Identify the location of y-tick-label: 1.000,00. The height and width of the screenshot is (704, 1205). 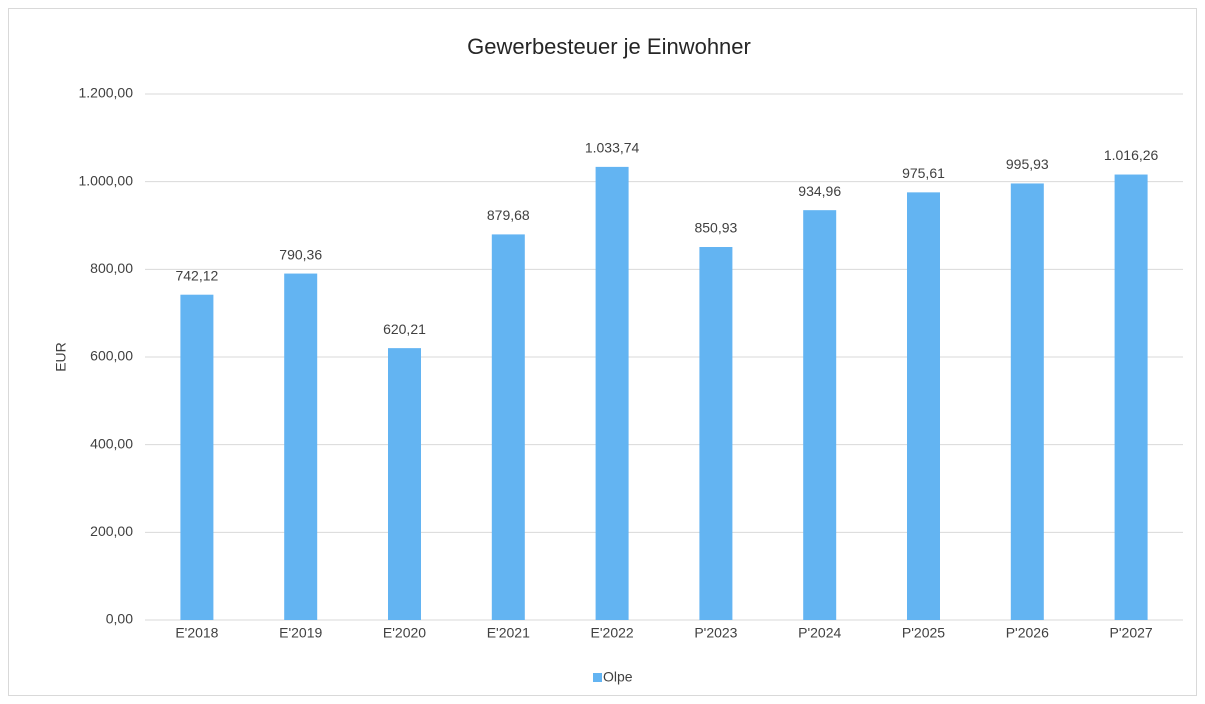
(106, 180).